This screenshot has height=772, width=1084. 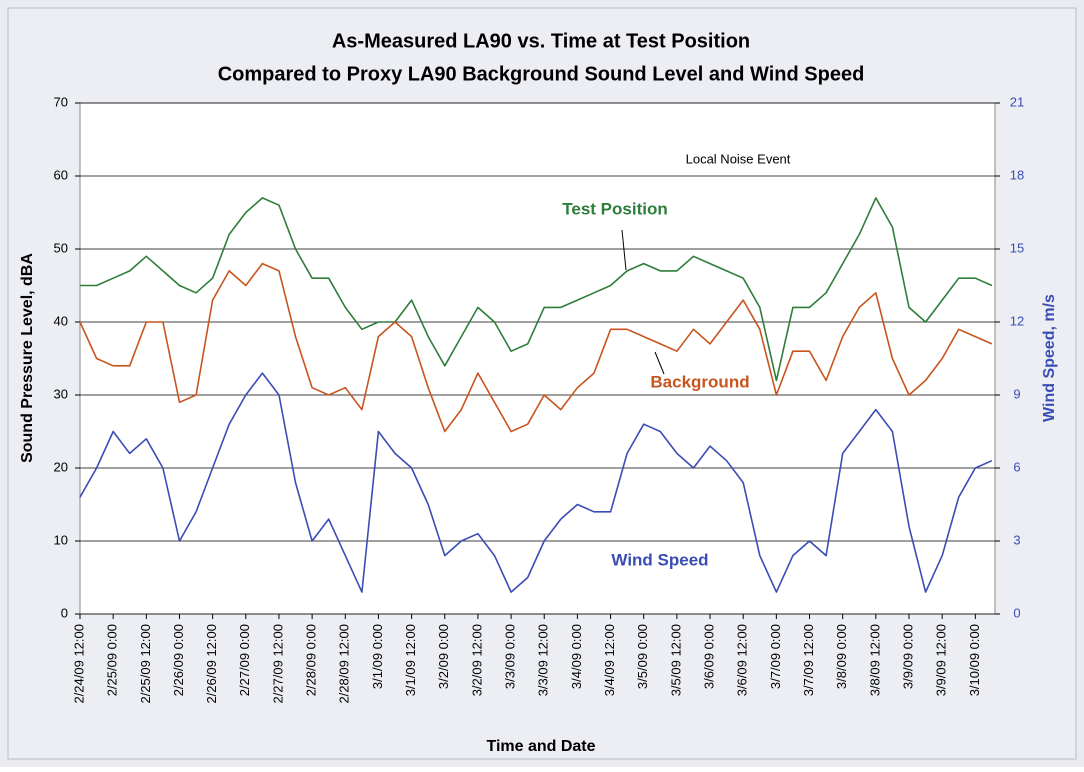 What do you see at coordinates (675, 660) in the screenshot?
I see `x-tick-label: 3/5/09 12:00` at bounding box center [675, 660].